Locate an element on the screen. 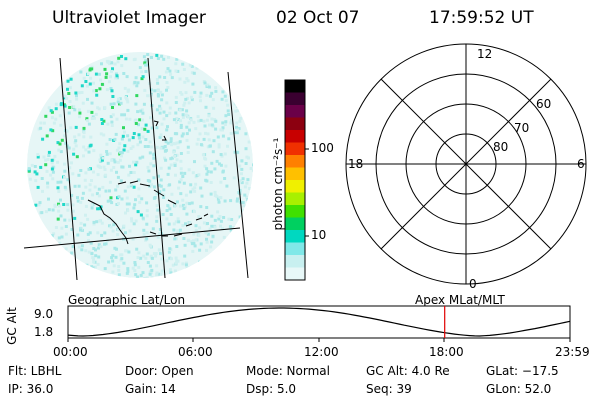 The width and height of the screenshot is (600, 400). gc-alt-readout: GC Alt: 4.0 Re is located at coordinates (408, 371).